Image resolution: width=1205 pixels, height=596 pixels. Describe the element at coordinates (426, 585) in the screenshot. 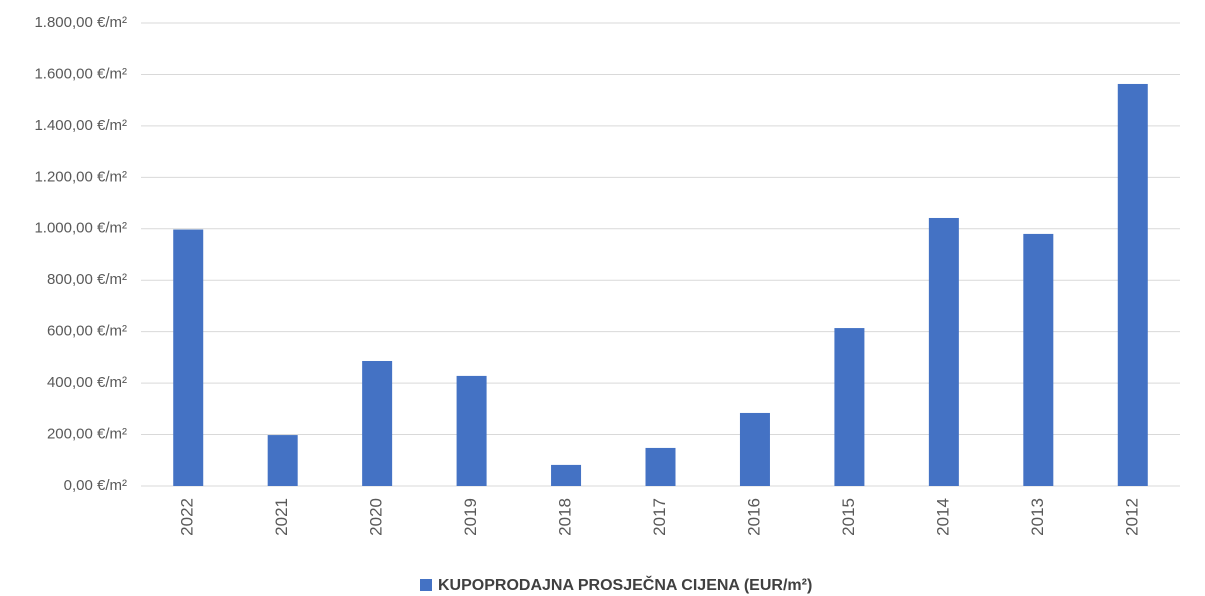

I see `legend-swatch` at that location.